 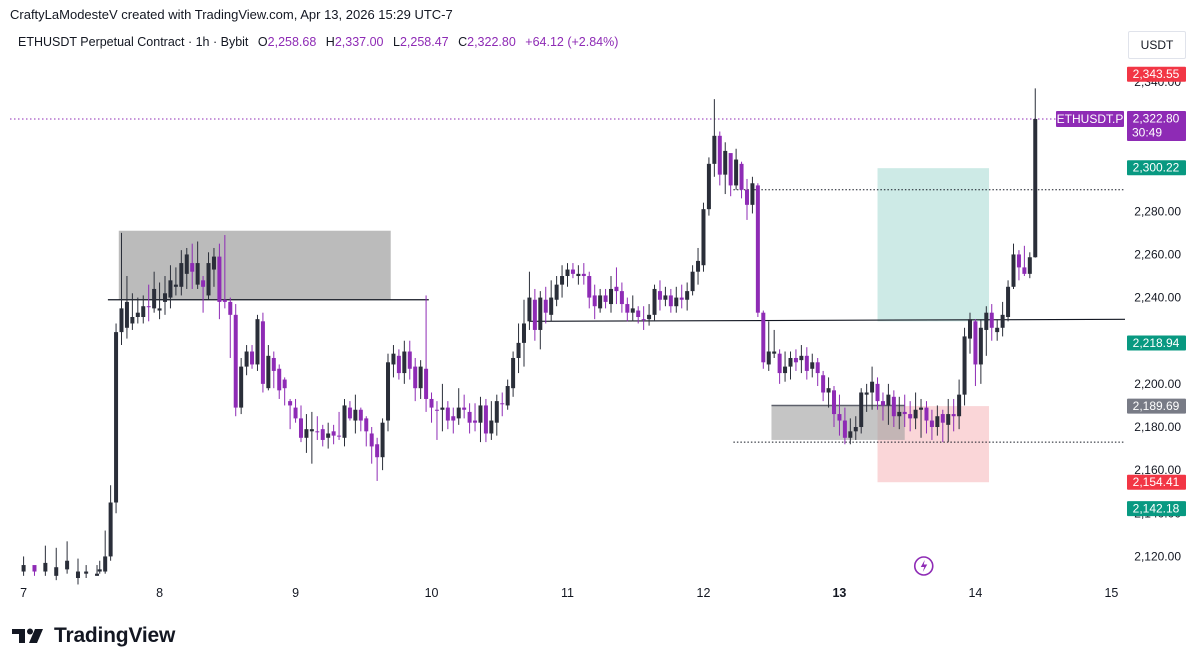 What do you see at coordinates (827, 320) in the screenshot?
I see `support-line-right` at bounding box center [827, 320].